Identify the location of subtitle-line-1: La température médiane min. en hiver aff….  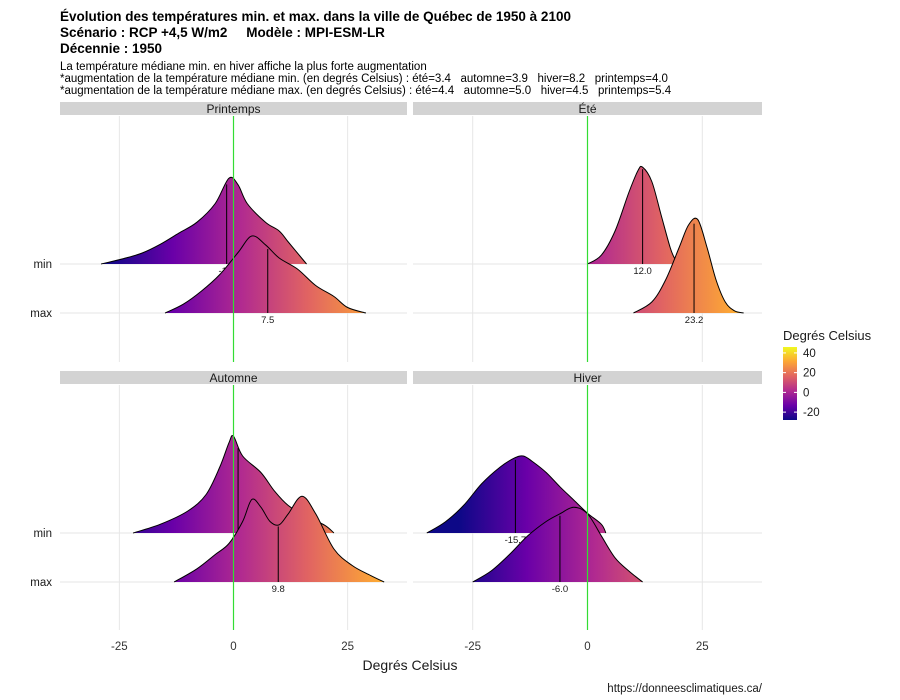
(243, 67).